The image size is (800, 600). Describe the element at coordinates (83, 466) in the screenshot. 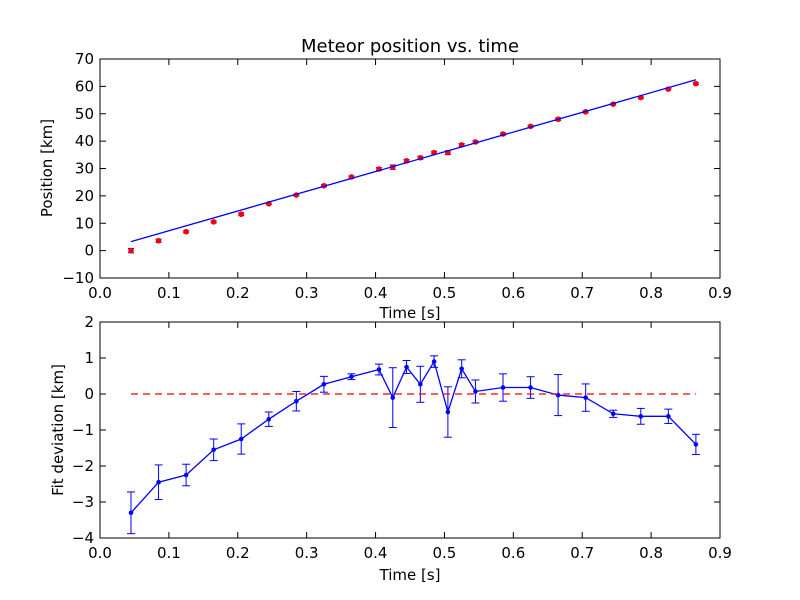

I see `y-tick-label: −2` at that location.